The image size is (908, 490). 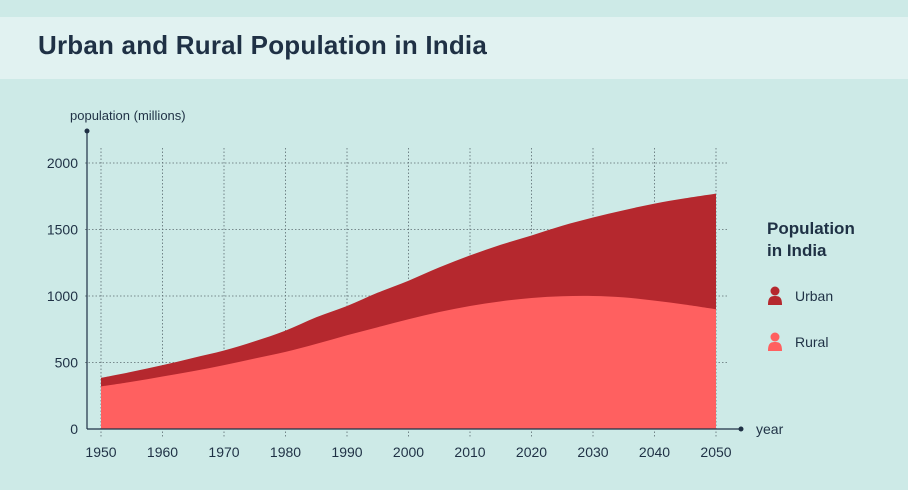 What do you see at coordinates (811, 228) in the screenshot?
I see `legend-title-line1: Population` at bounding box center [811, 228].